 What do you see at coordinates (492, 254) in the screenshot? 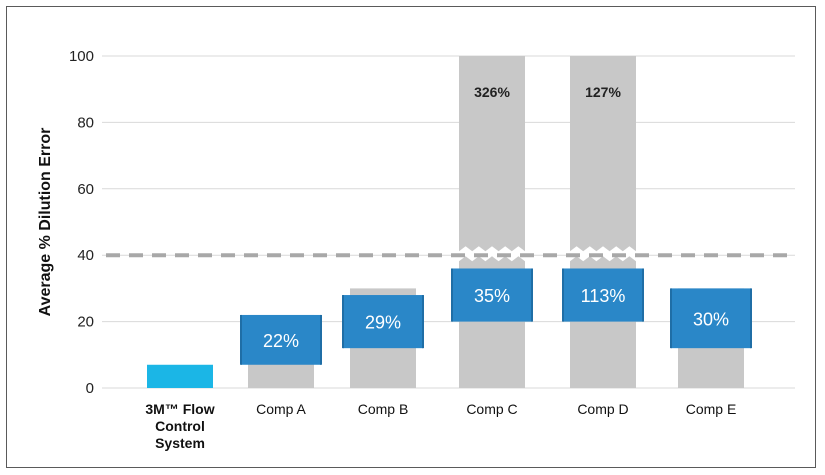
I see `bar-break-mark` at bounding box center [492, 254].